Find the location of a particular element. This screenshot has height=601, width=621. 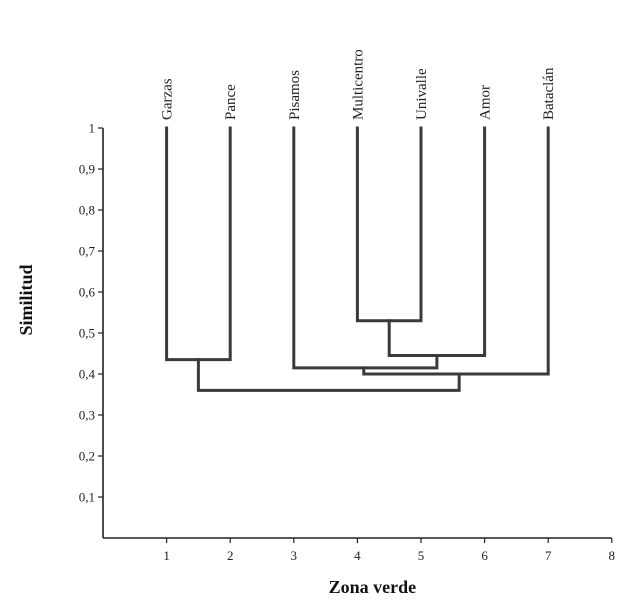

y-tick-label: 0,4 is located at coordinates (87, 374).